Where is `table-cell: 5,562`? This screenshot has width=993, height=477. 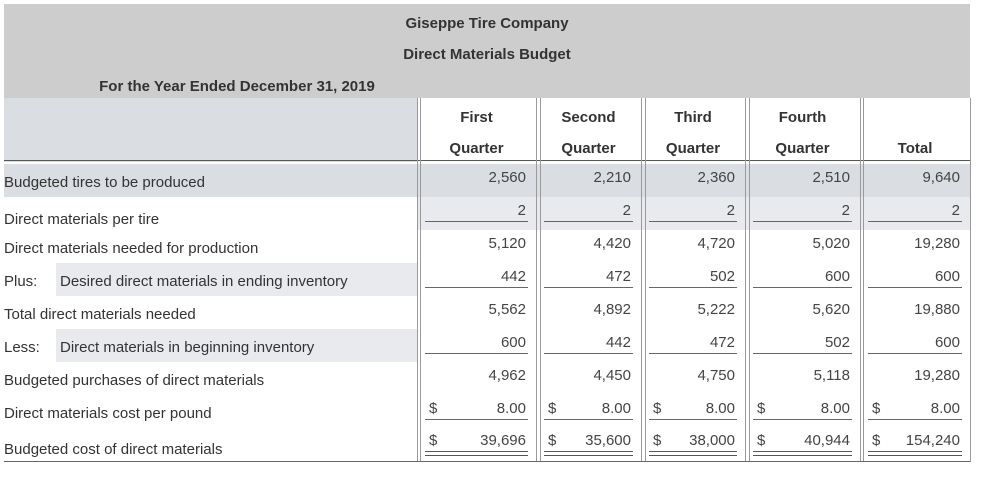 table-cell: 5,562 is located at coordinates (507, 309).